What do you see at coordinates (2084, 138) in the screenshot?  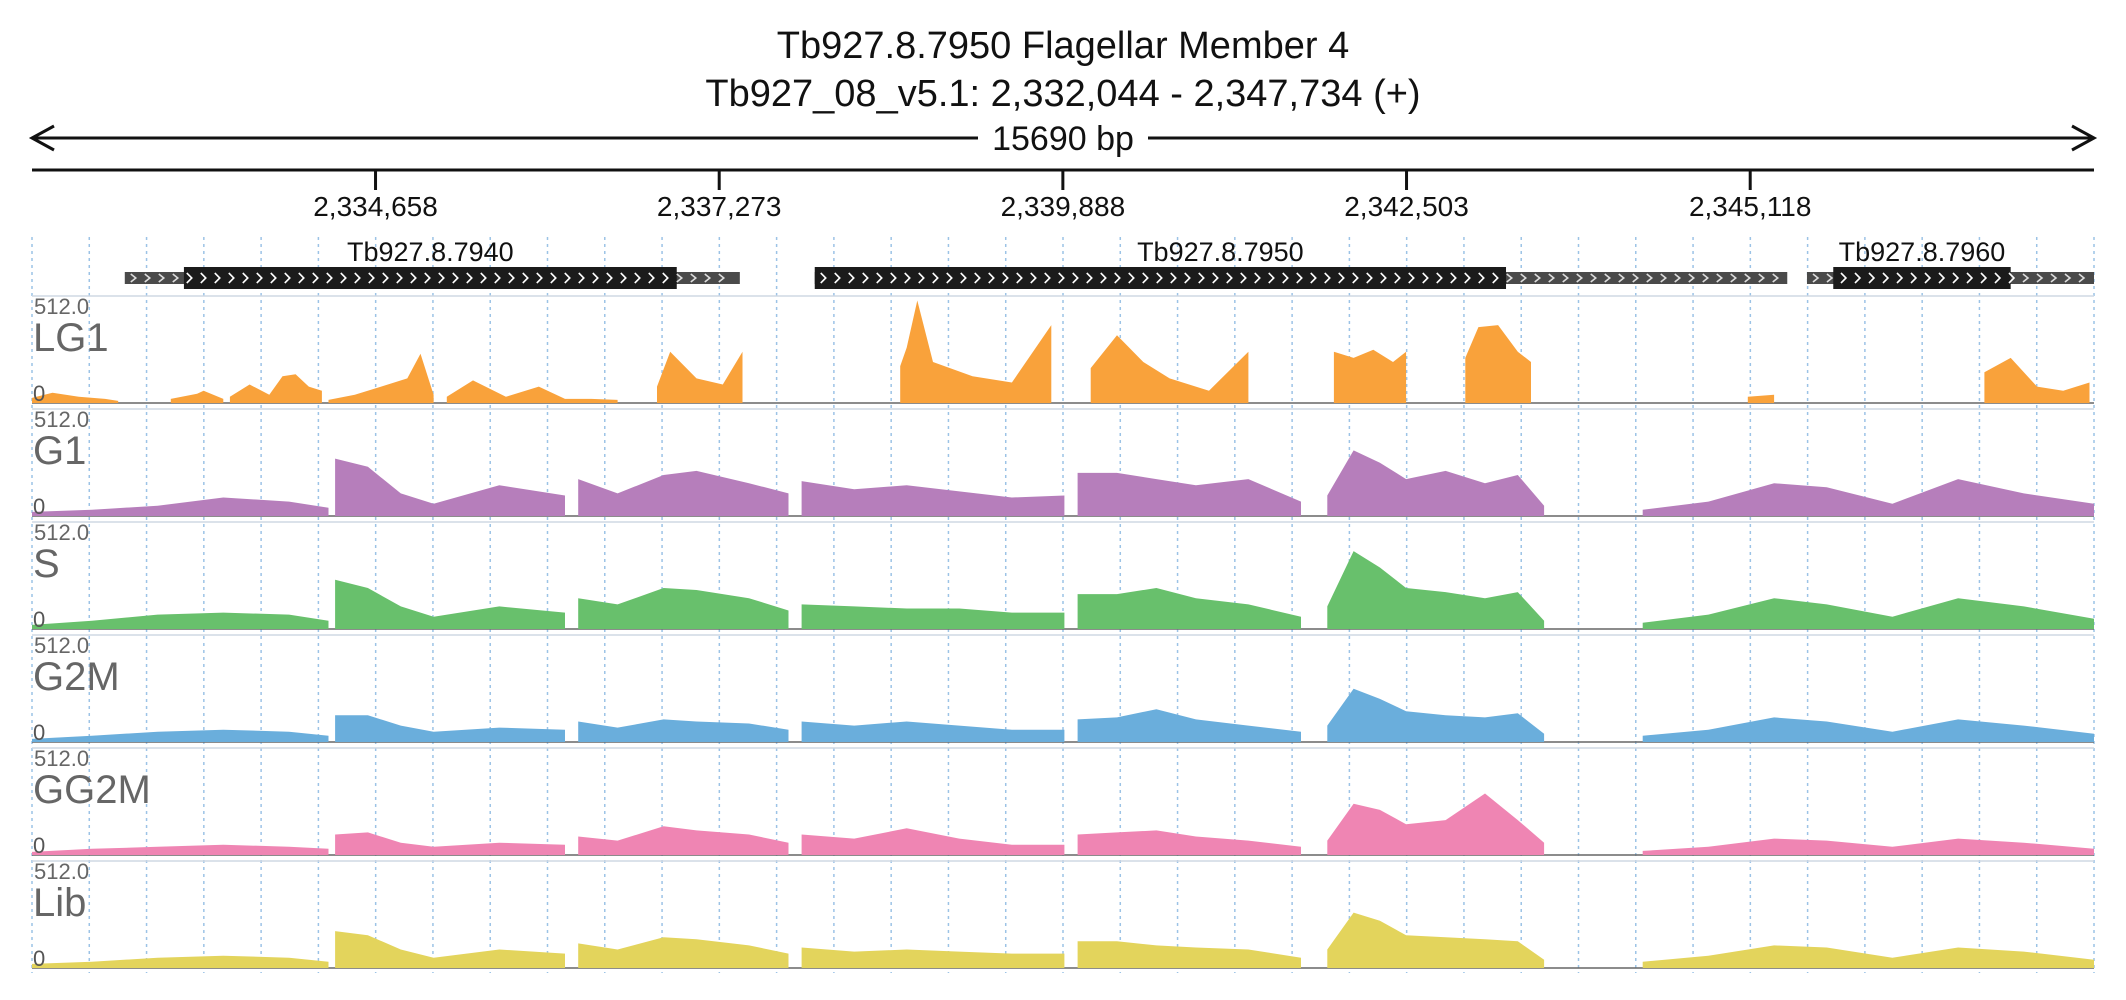 I see `span-arrow-right-head-icon` at bounding box center [2084, 138].